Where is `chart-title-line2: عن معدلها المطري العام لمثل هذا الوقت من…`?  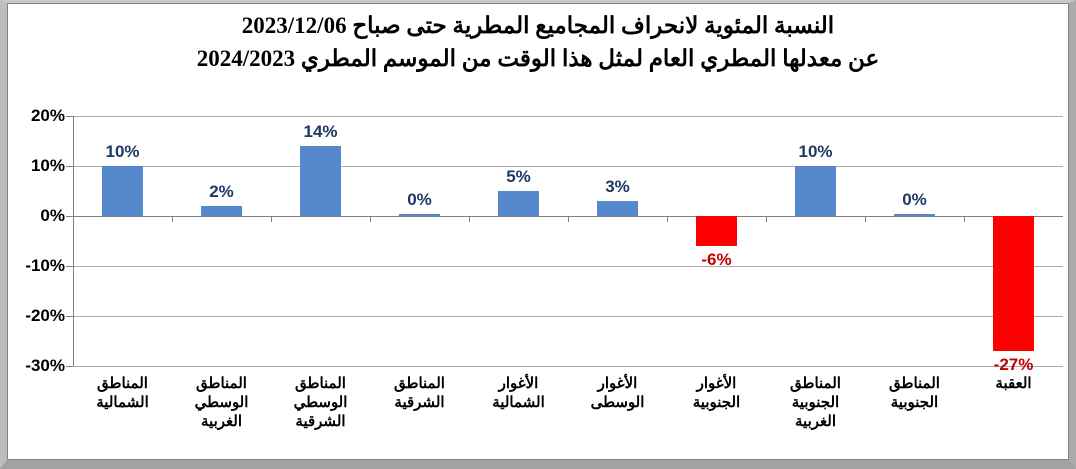 chart-title-line2: عن معدلها المطري العام لمثل هذا الوقت من… is located at coordinates (538, 58).